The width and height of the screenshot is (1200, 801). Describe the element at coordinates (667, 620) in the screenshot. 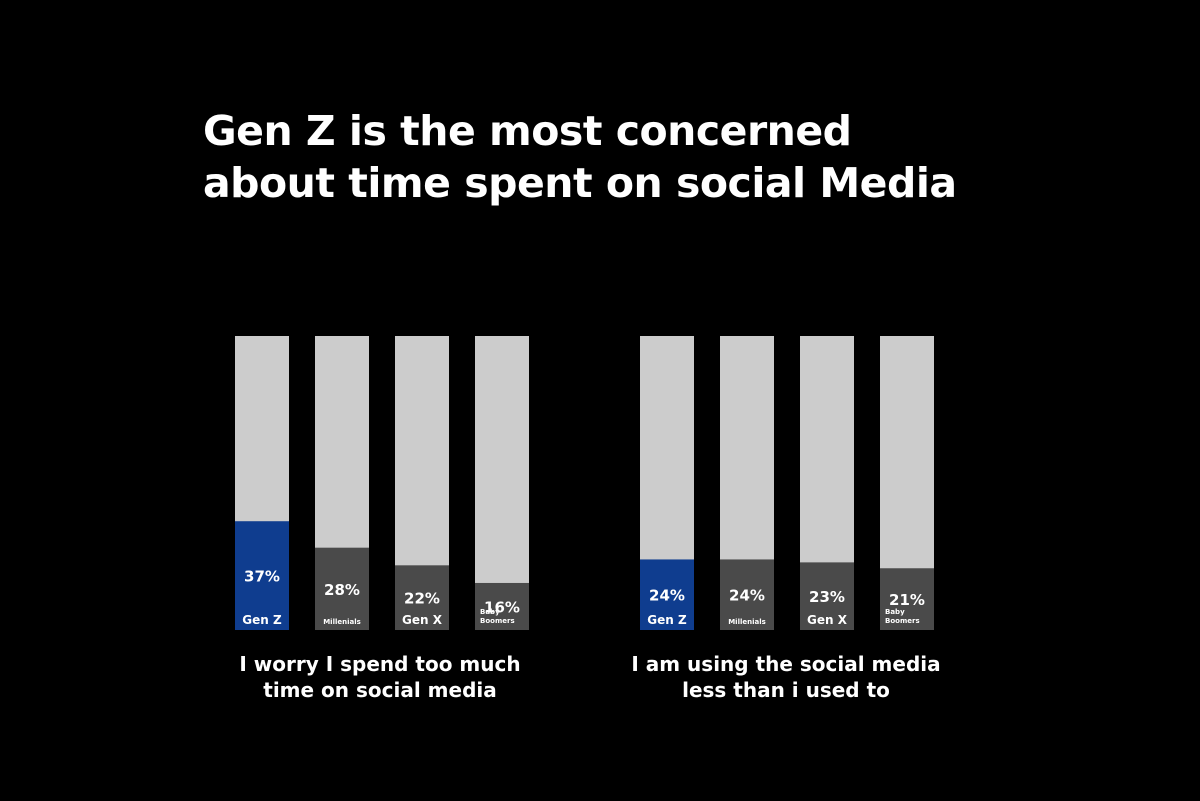

I see `right-chart-category-label-gen-z: Gen Z` at that location.